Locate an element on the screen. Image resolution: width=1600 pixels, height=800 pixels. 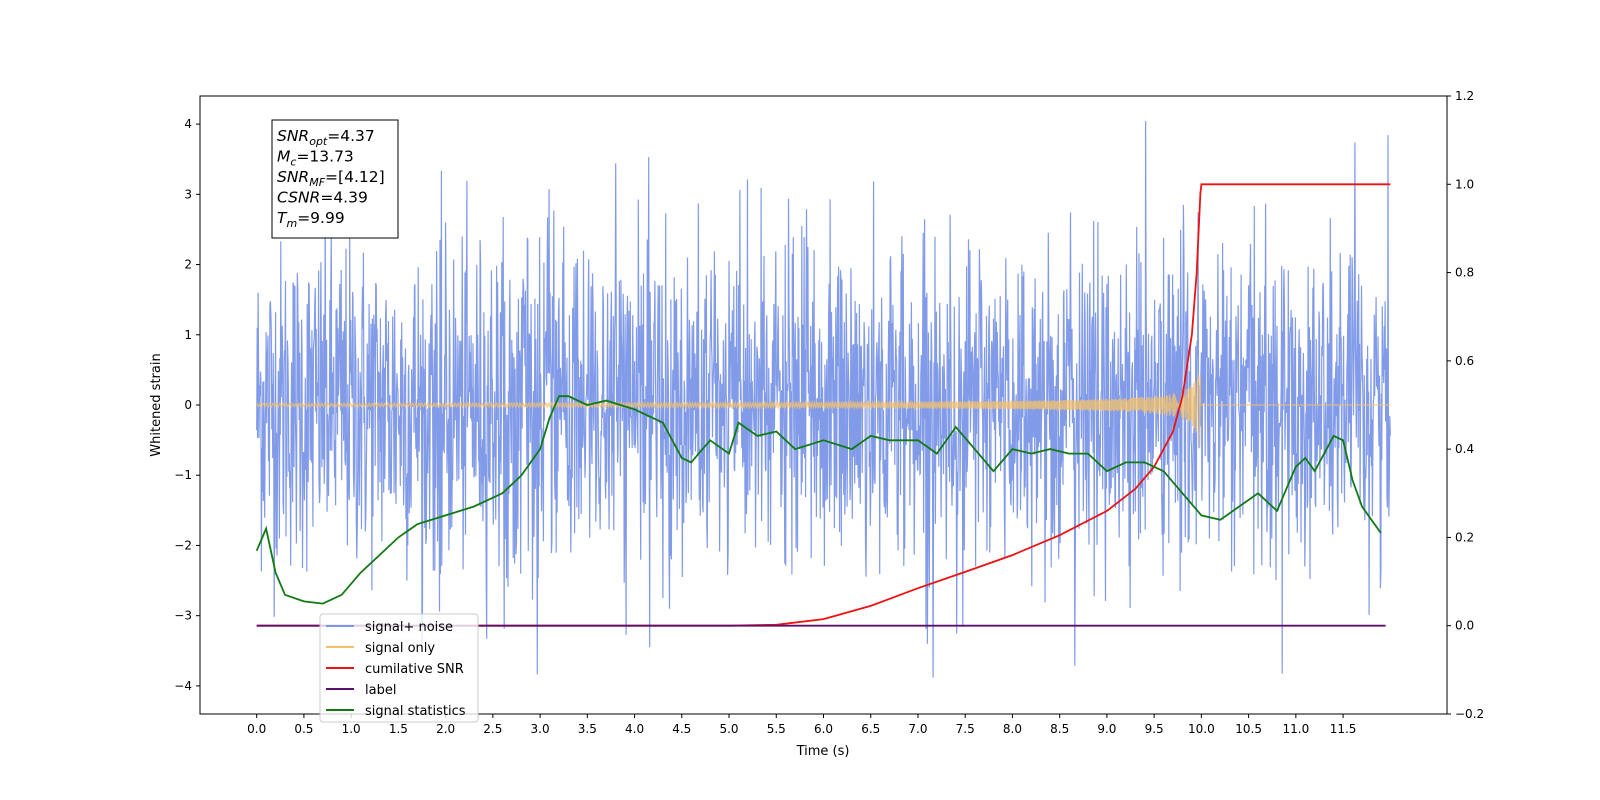
y2-tick-label: −0.2 is located at coordinates (1469, 714).